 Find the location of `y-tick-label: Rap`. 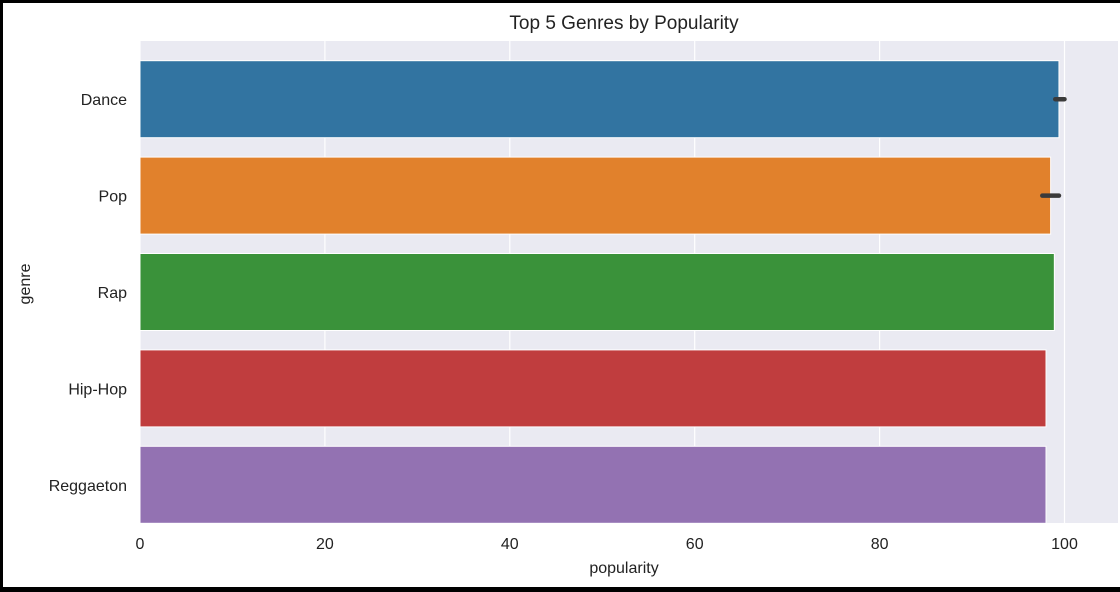

y-tick-label: Rap is located at coordinates (112, 293).